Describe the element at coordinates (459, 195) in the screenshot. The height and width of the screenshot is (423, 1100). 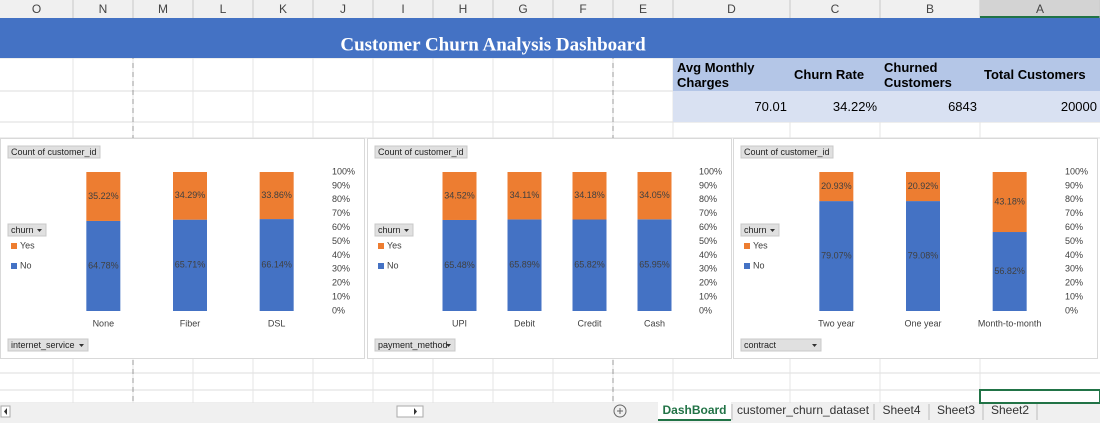
I see `data-label: 34.52%` at that location.